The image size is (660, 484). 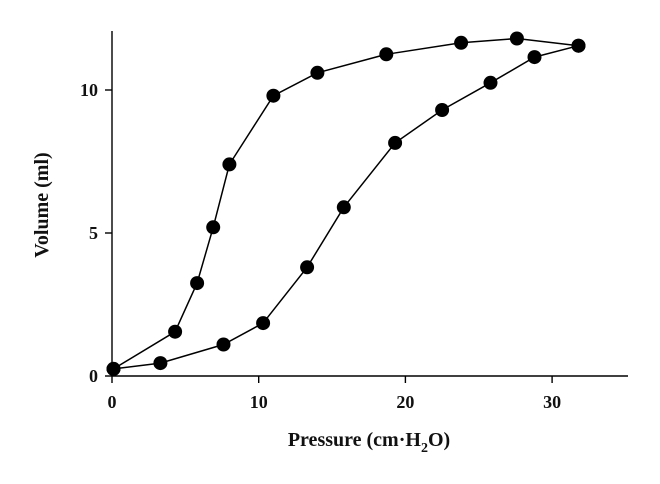 What do you see at coordinates (405, 402) in the screenshot?
I see `x-tick-label-20: 20` at bounding box center [405, 402].